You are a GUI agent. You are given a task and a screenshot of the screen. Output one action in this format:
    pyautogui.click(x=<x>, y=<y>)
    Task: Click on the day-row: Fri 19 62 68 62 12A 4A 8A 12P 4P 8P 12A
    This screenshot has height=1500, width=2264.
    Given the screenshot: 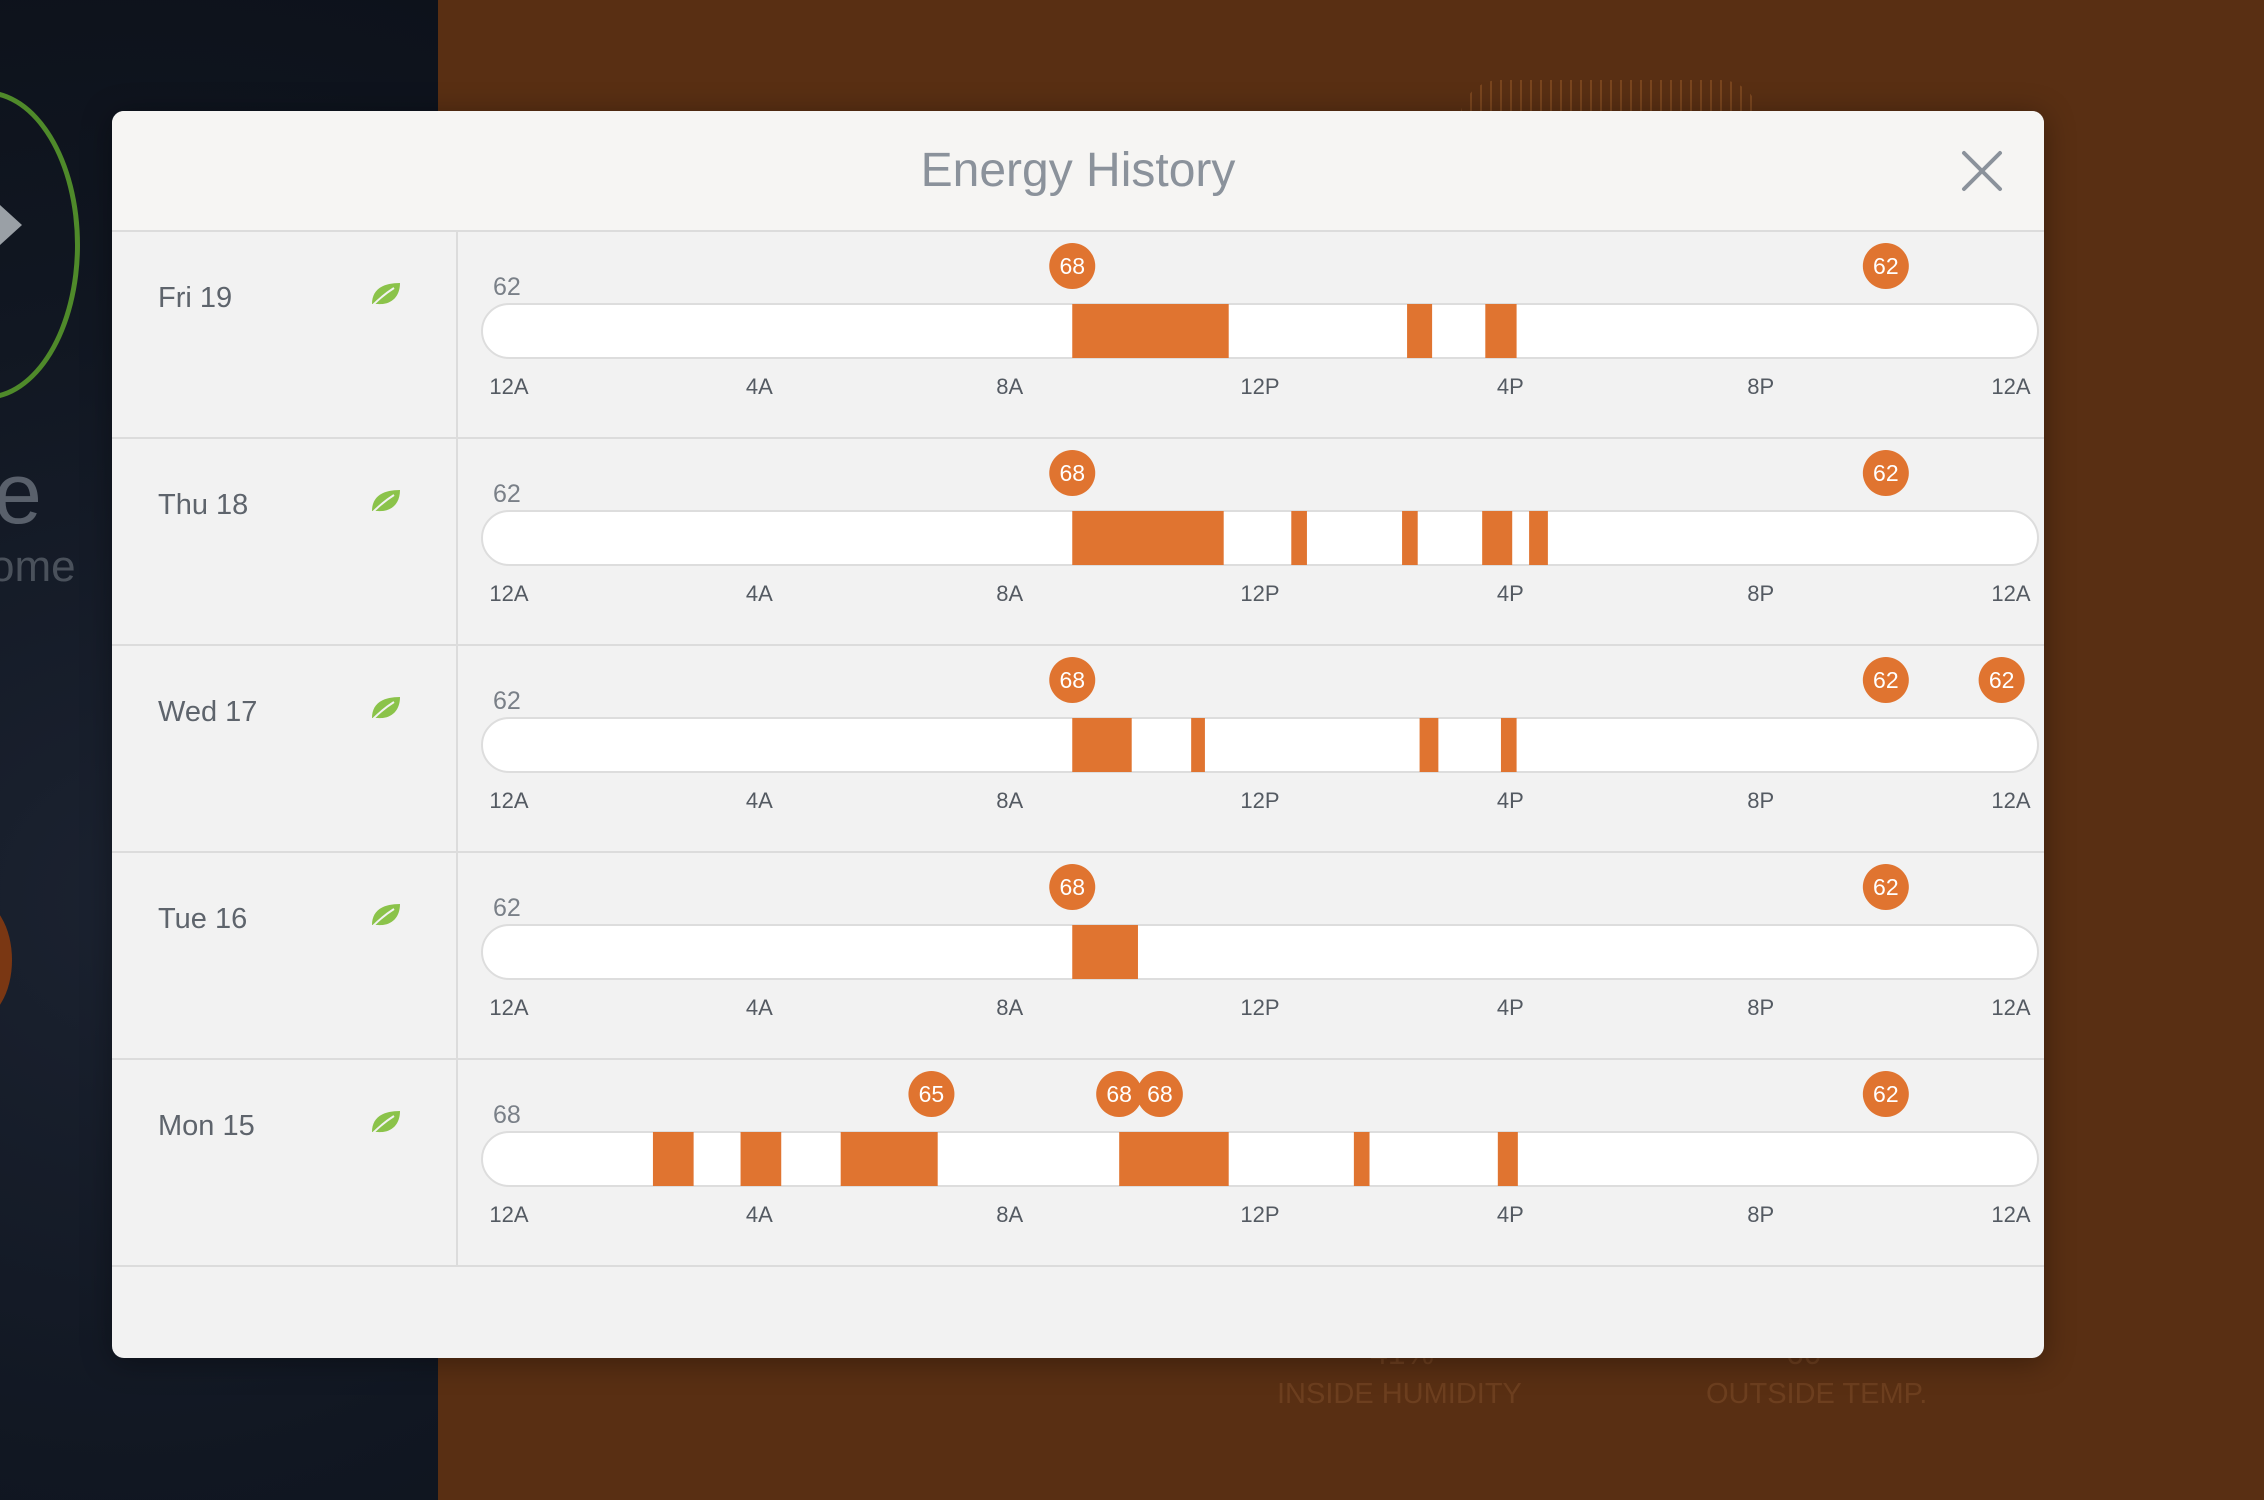 What is the action you would take?
    pyautogui.click(x=1078, y=335)
    